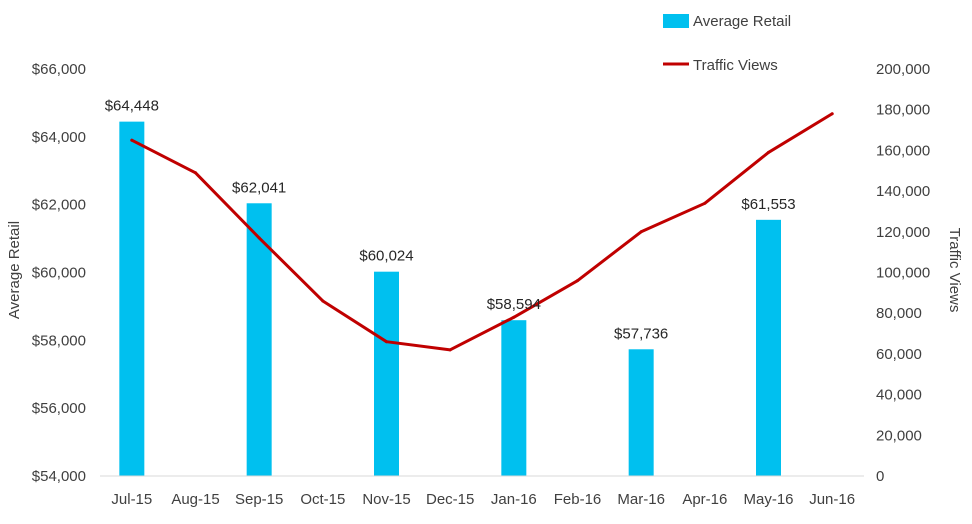 This screenshot has width=972, height=524. What do you see at coordinates (322, 499) in the screenshot?
I see `x-tick-Oct-15: Oct-15` at bounding box center [322, 499].